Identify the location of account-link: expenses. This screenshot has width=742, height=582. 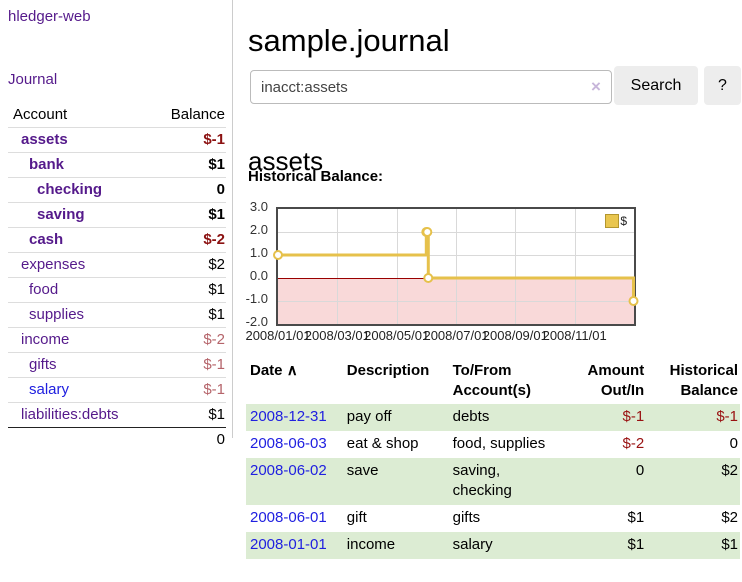
(53, 264).